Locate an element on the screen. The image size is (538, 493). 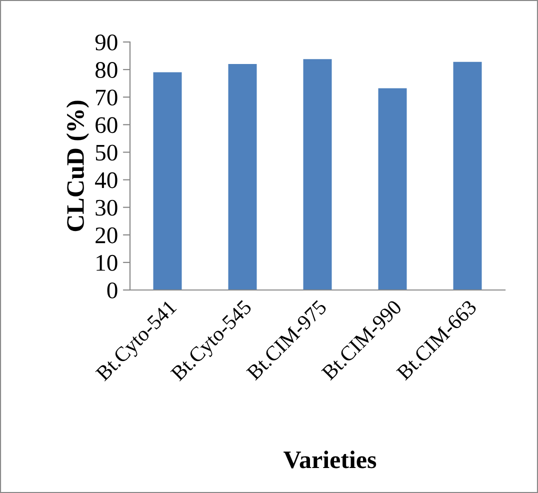
y-tick-label: 40 is located at coordinates (106, 180).